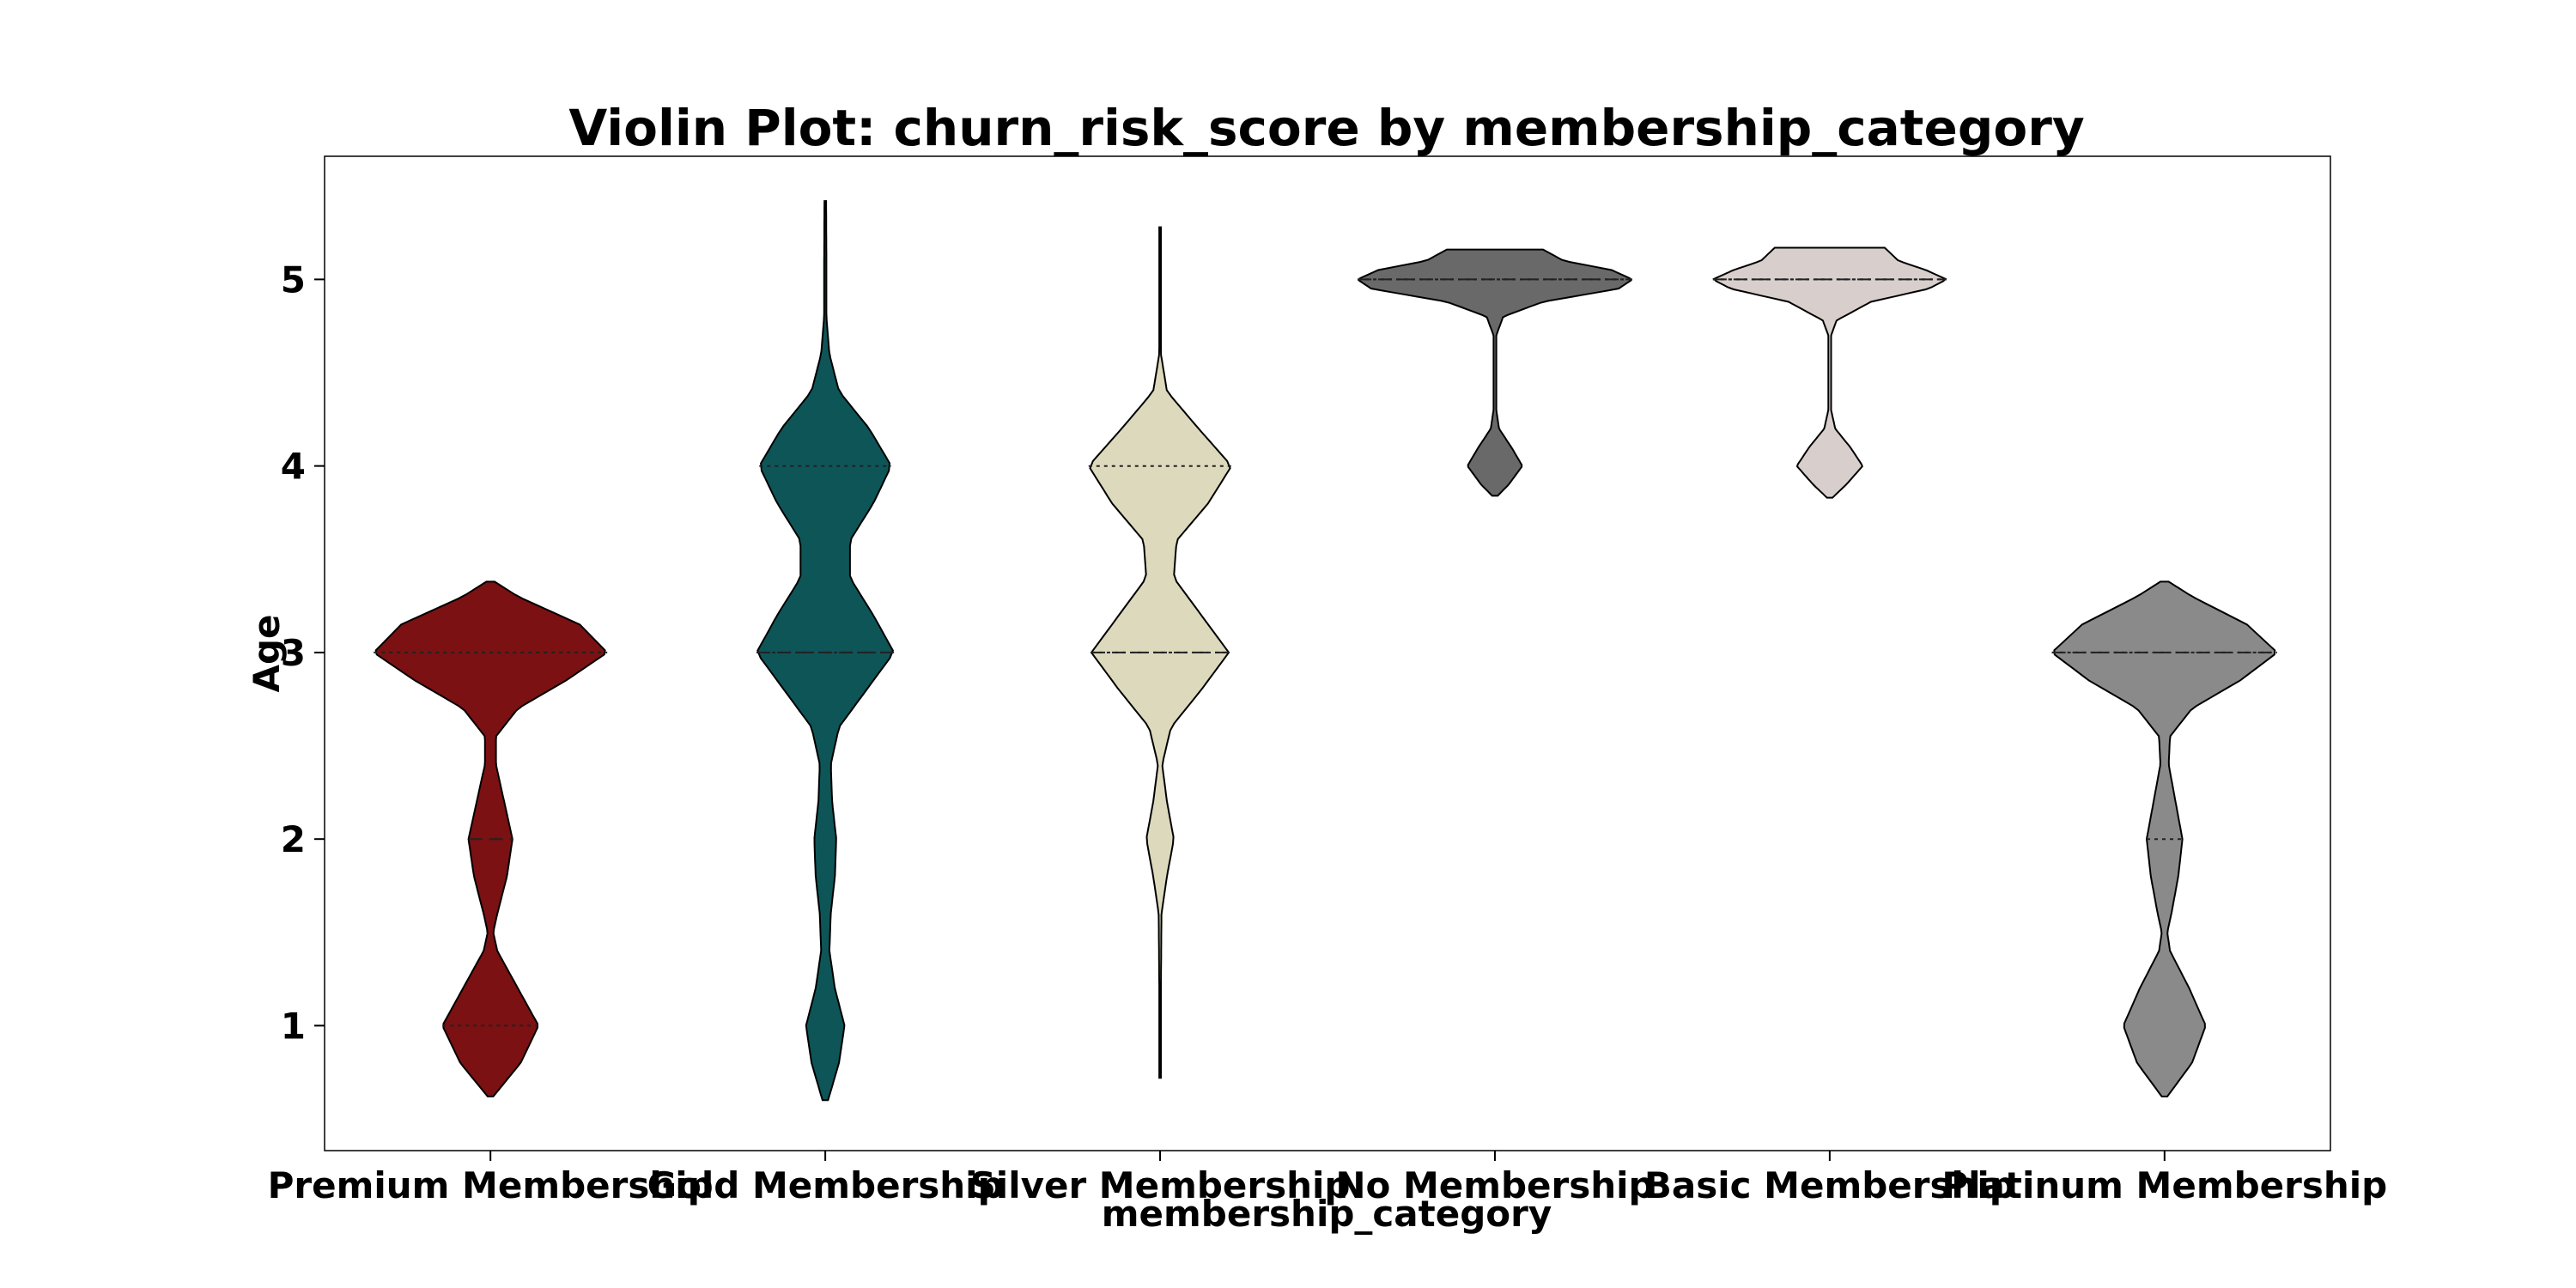  I want to click on y-tick-label: 2, so click(293, 839).